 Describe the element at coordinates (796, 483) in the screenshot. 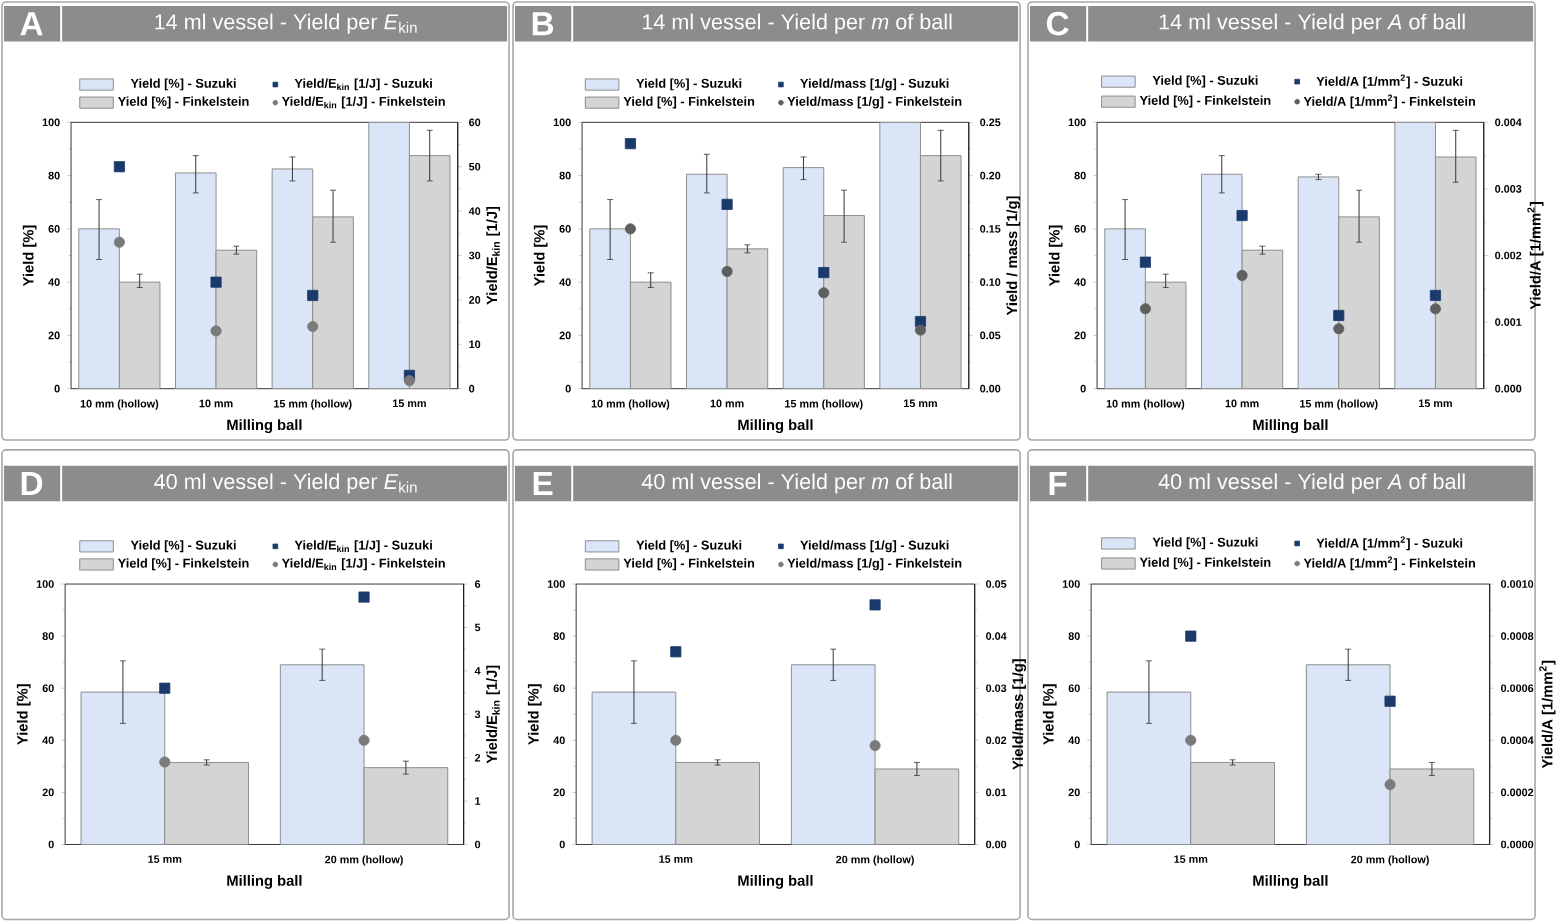

I see `chart-title: 40 ml vessel - Yield per m of ball` at that location.